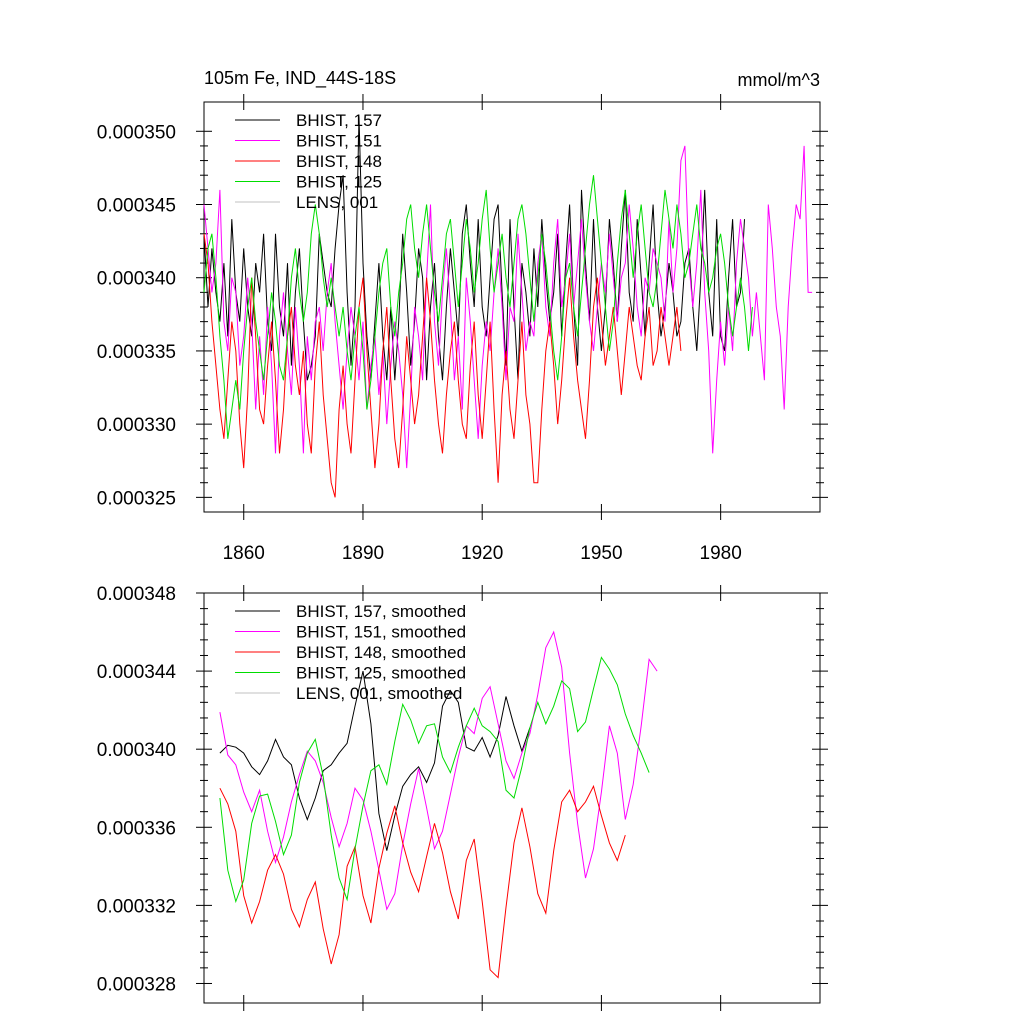  What do you see at coordinates (339, 120) in the screenshot?
I see `legend-label: BHIST, 157` at bounding box center [339, 120].